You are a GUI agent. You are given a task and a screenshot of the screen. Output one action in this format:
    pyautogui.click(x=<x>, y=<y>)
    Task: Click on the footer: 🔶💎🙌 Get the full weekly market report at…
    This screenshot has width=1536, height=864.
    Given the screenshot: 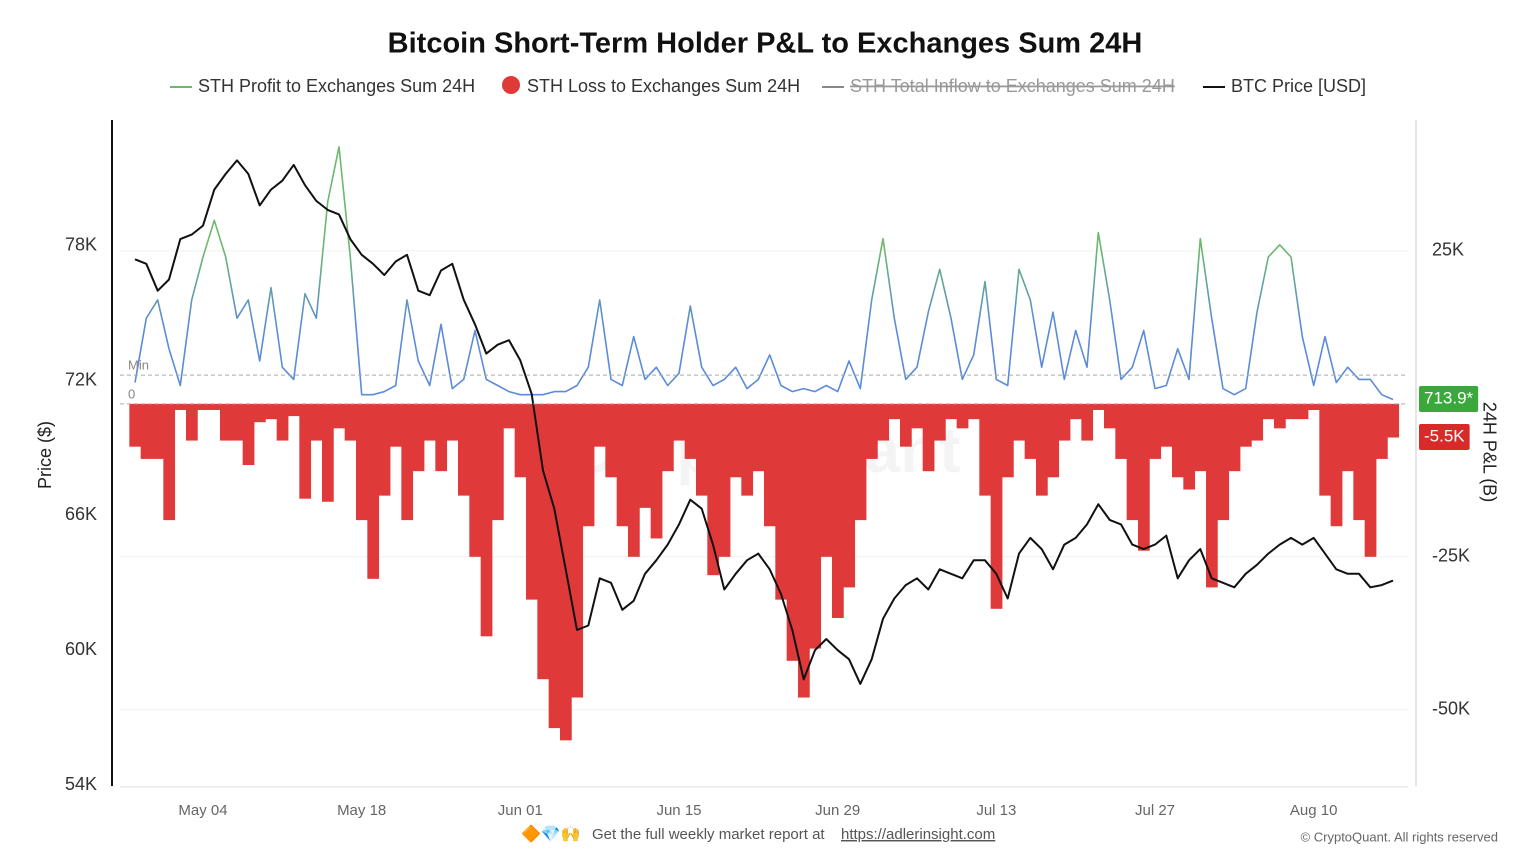 What is the action you would take?
    pyautogui.click(x=1009, y=834)
    